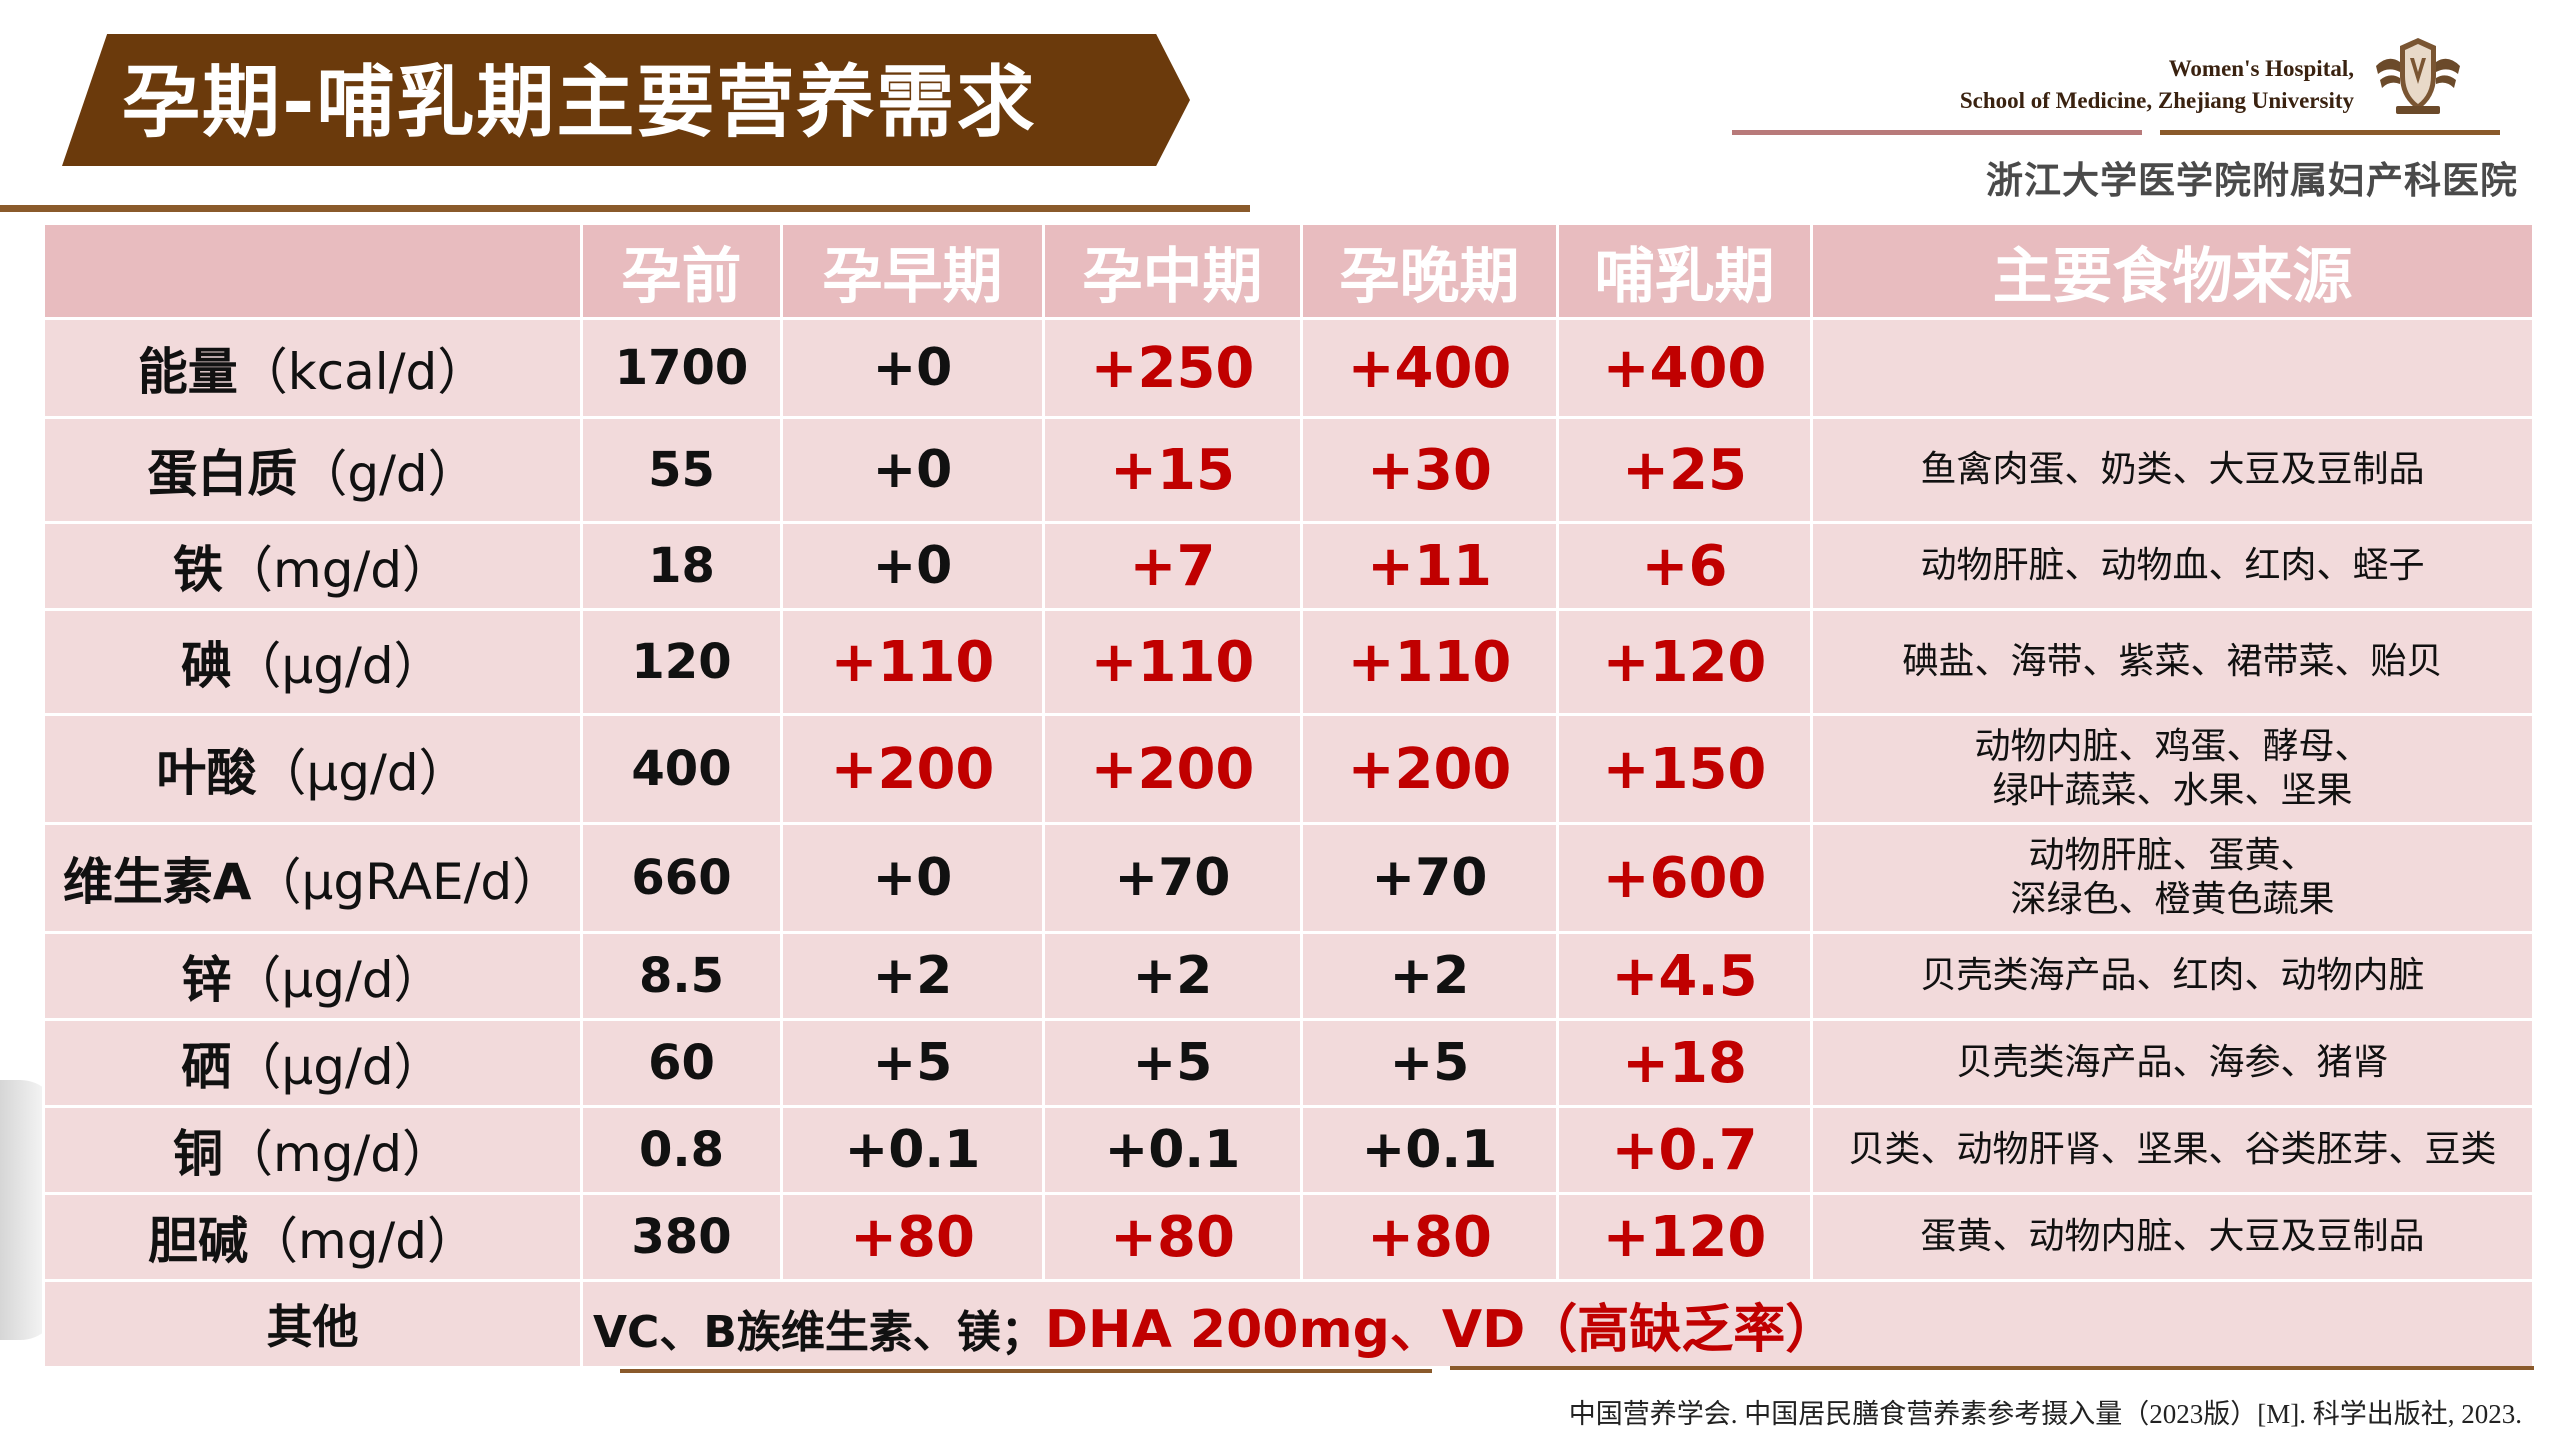  I want to click on value-late: +30, so click(1429, 470).